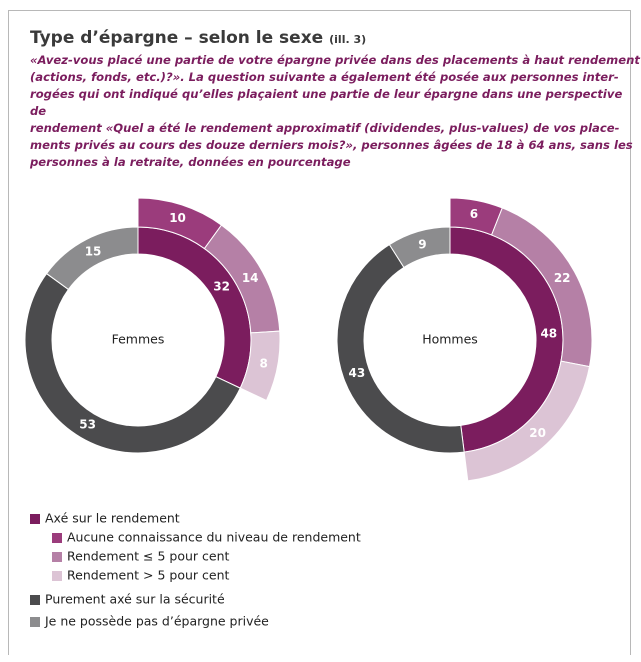  Describe the element at coordinates (474, 214) in the screenshot. I see `value-label: 6` at that location.